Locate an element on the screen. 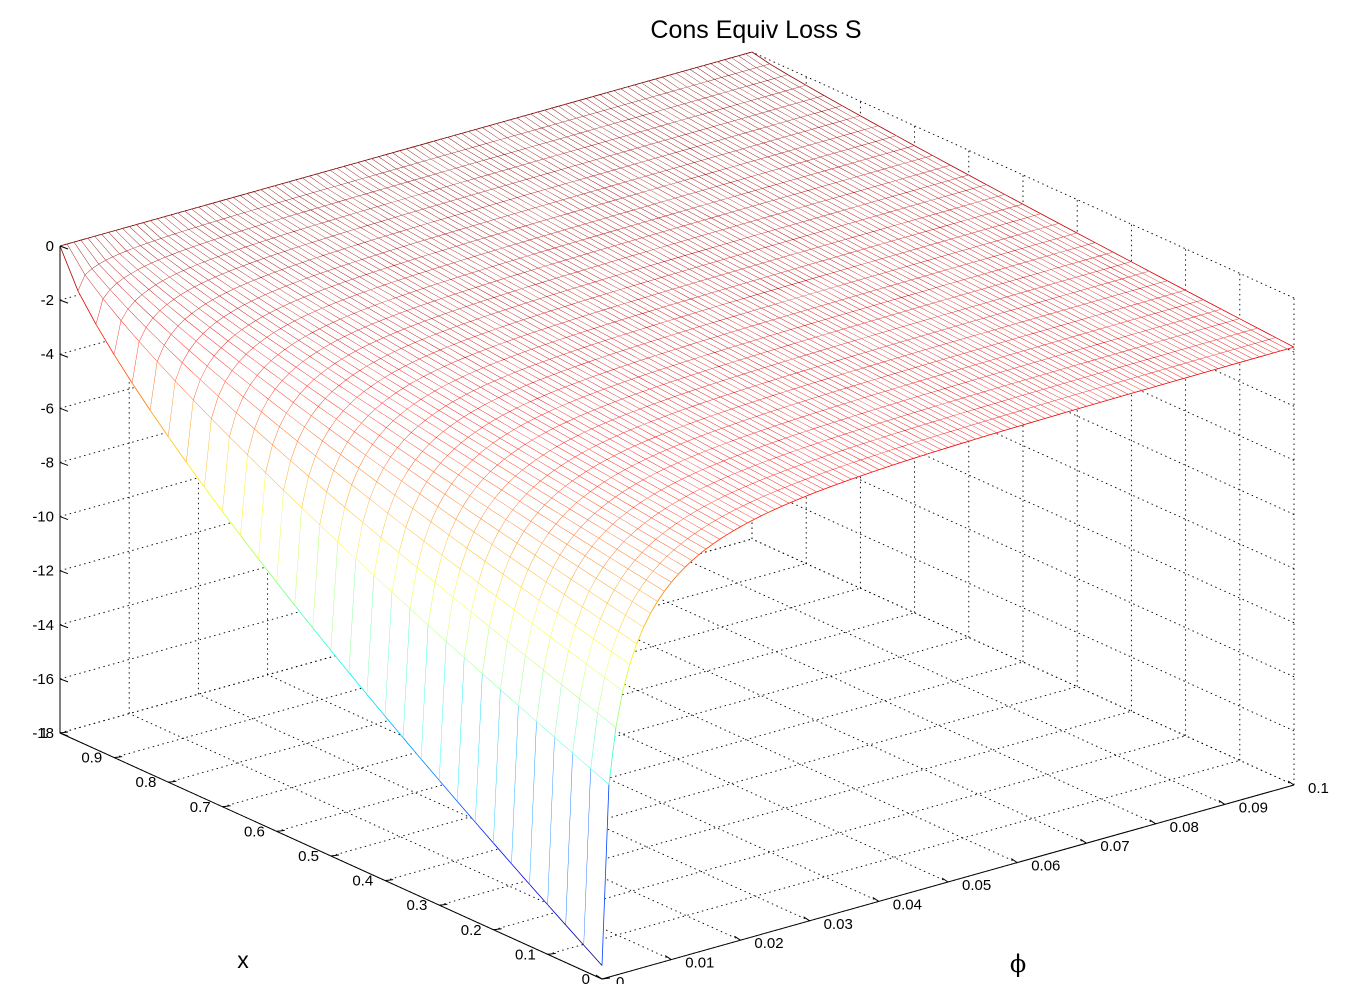 The width and height of the screenshot is (1345, 984). x-tick-label: 0.8 is located at coordinates (146, 782).